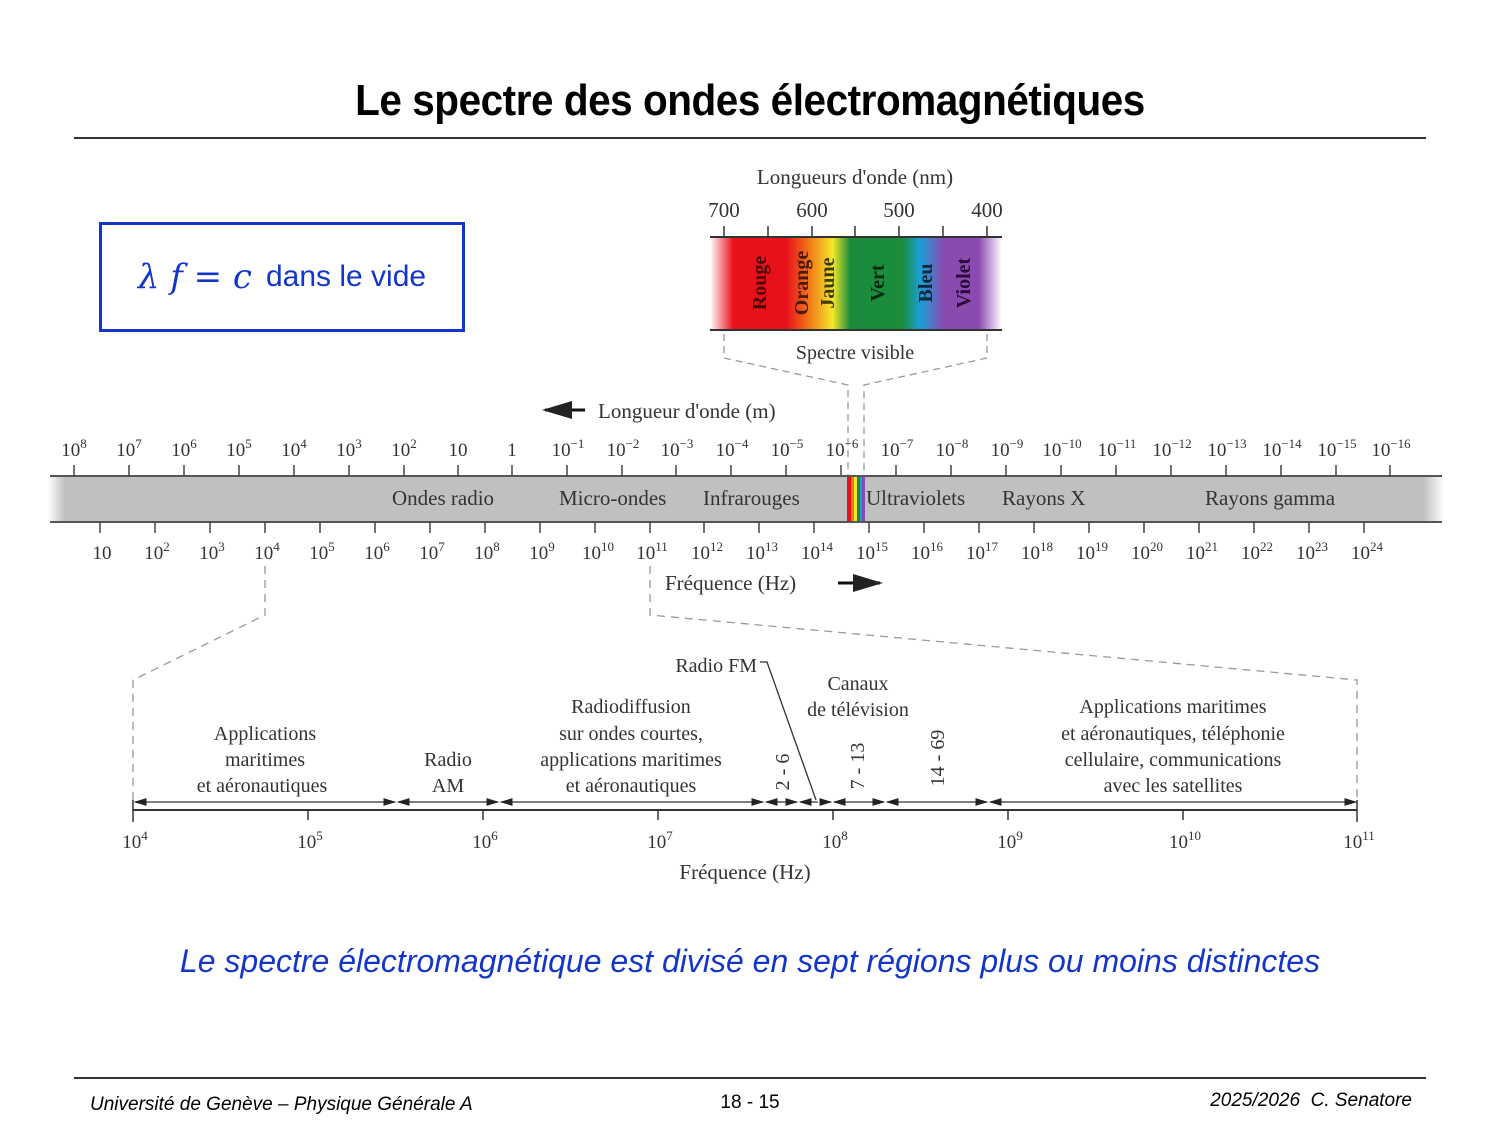  What do you see at coordinates (1270, 498) in the screenshot?
I see `region-gamma: Rayons gamma` at bounding box center [1270, 498].